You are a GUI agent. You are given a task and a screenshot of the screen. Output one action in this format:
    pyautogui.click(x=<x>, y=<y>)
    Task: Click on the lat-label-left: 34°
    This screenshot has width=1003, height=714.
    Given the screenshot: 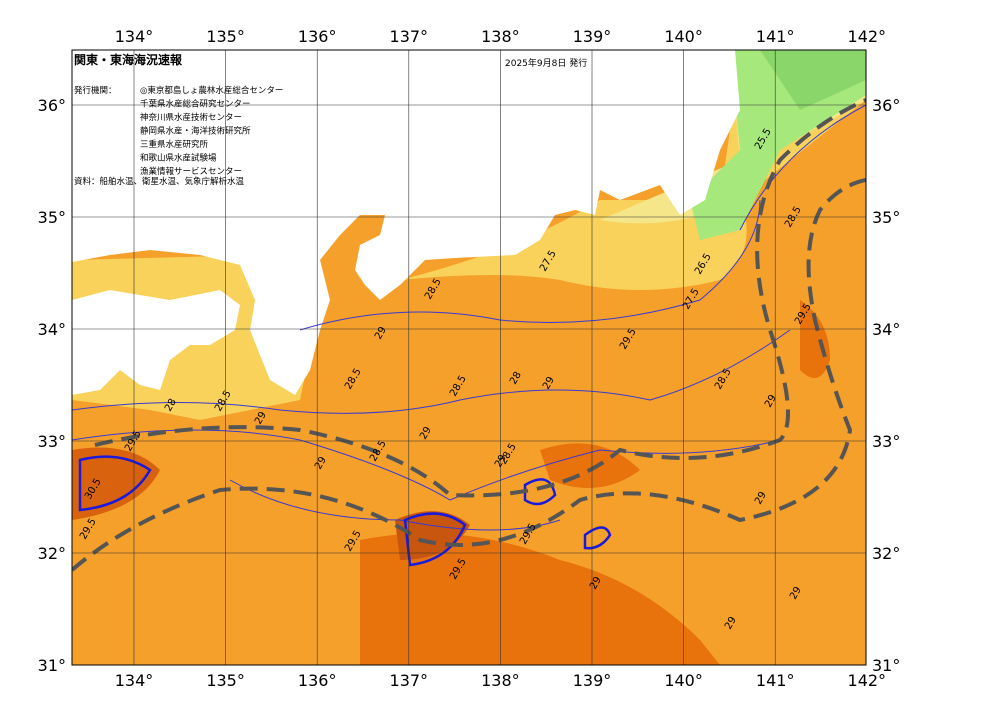 What is the action you would take?
    pyautogui.click(x=52, y=329)
    